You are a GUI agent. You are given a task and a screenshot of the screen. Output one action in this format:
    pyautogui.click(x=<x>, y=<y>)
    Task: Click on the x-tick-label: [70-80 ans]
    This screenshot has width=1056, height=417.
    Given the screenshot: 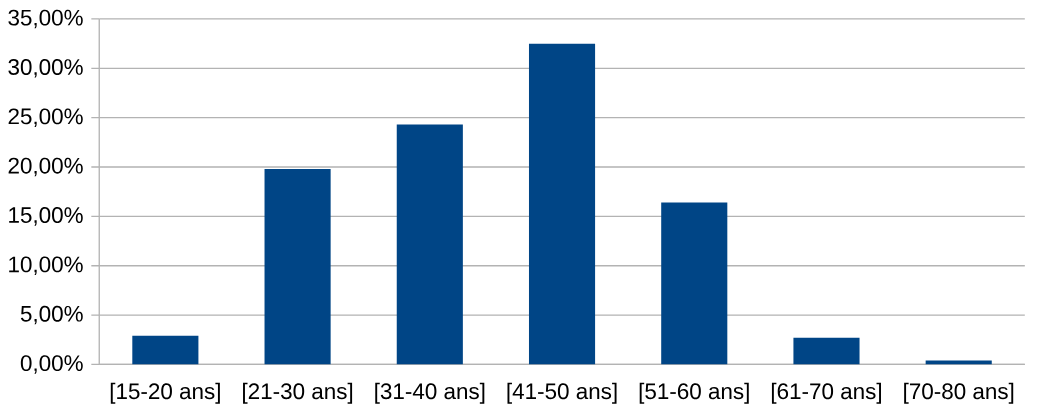 What is the action you would take?
    pyautogui.click(x=959, y=393)
    